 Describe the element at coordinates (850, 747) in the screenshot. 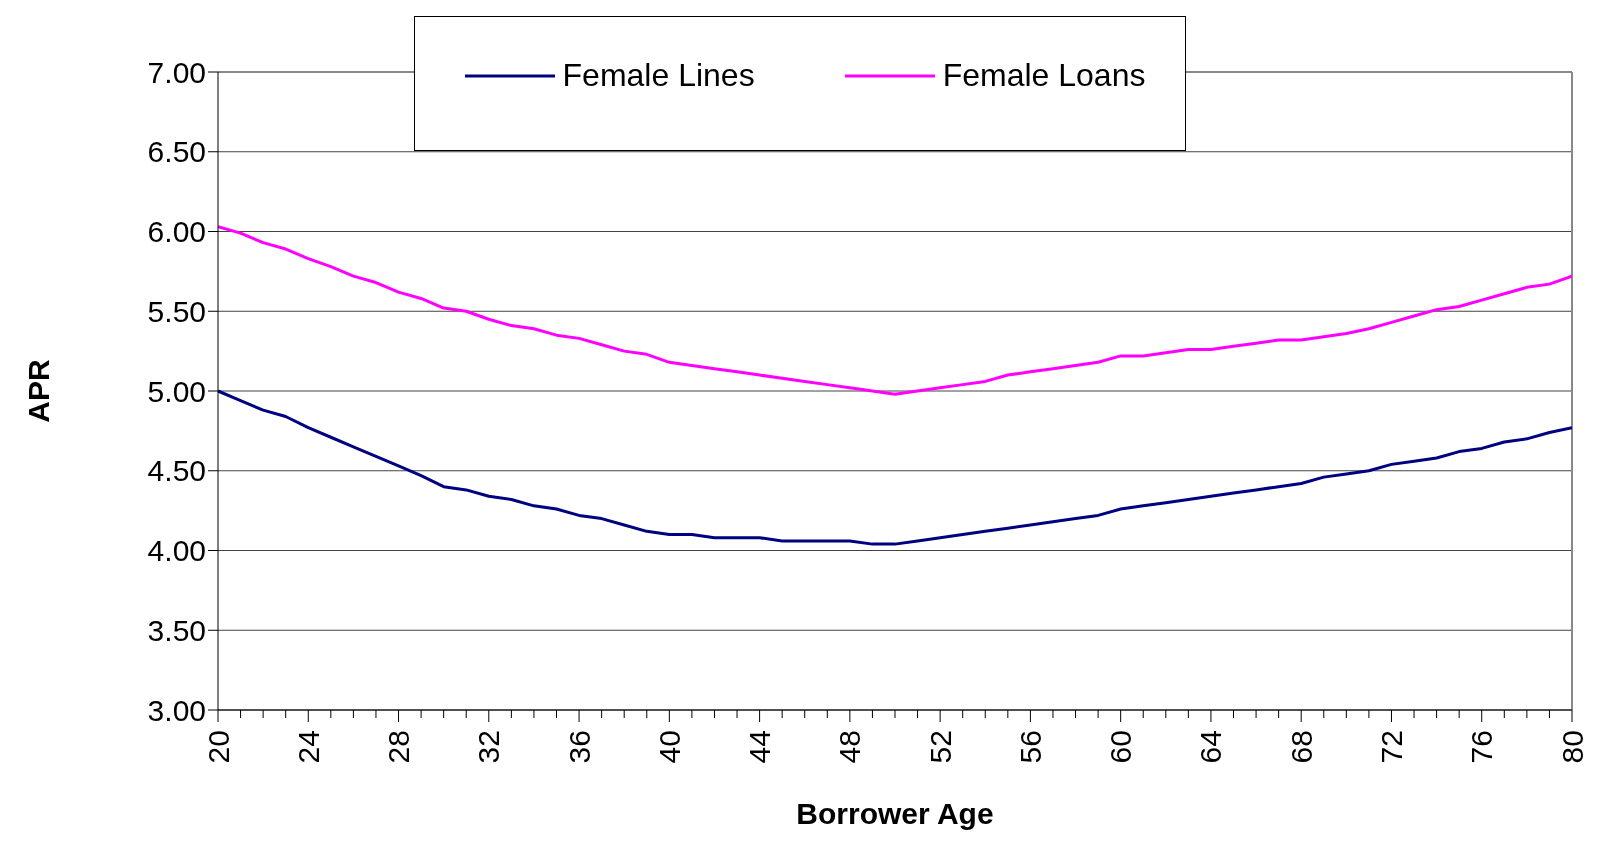

I see `x-tick-label: 48` at that location.